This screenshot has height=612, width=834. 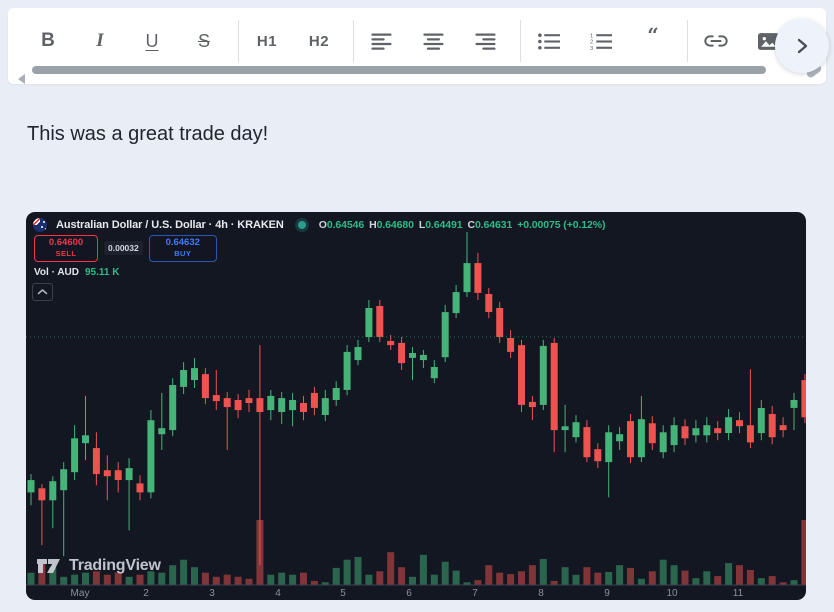 I want to click on bold-glyph: B, so click(x=48, y=40).